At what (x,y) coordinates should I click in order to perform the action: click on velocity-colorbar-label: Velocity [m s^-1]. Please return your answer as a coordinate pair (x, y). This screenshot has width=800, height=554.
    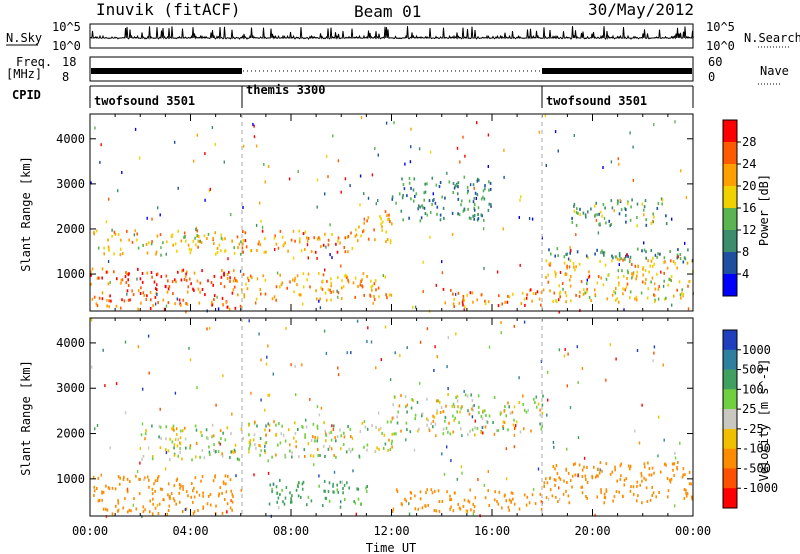
    Looking at the image, I should click on (764, 420).